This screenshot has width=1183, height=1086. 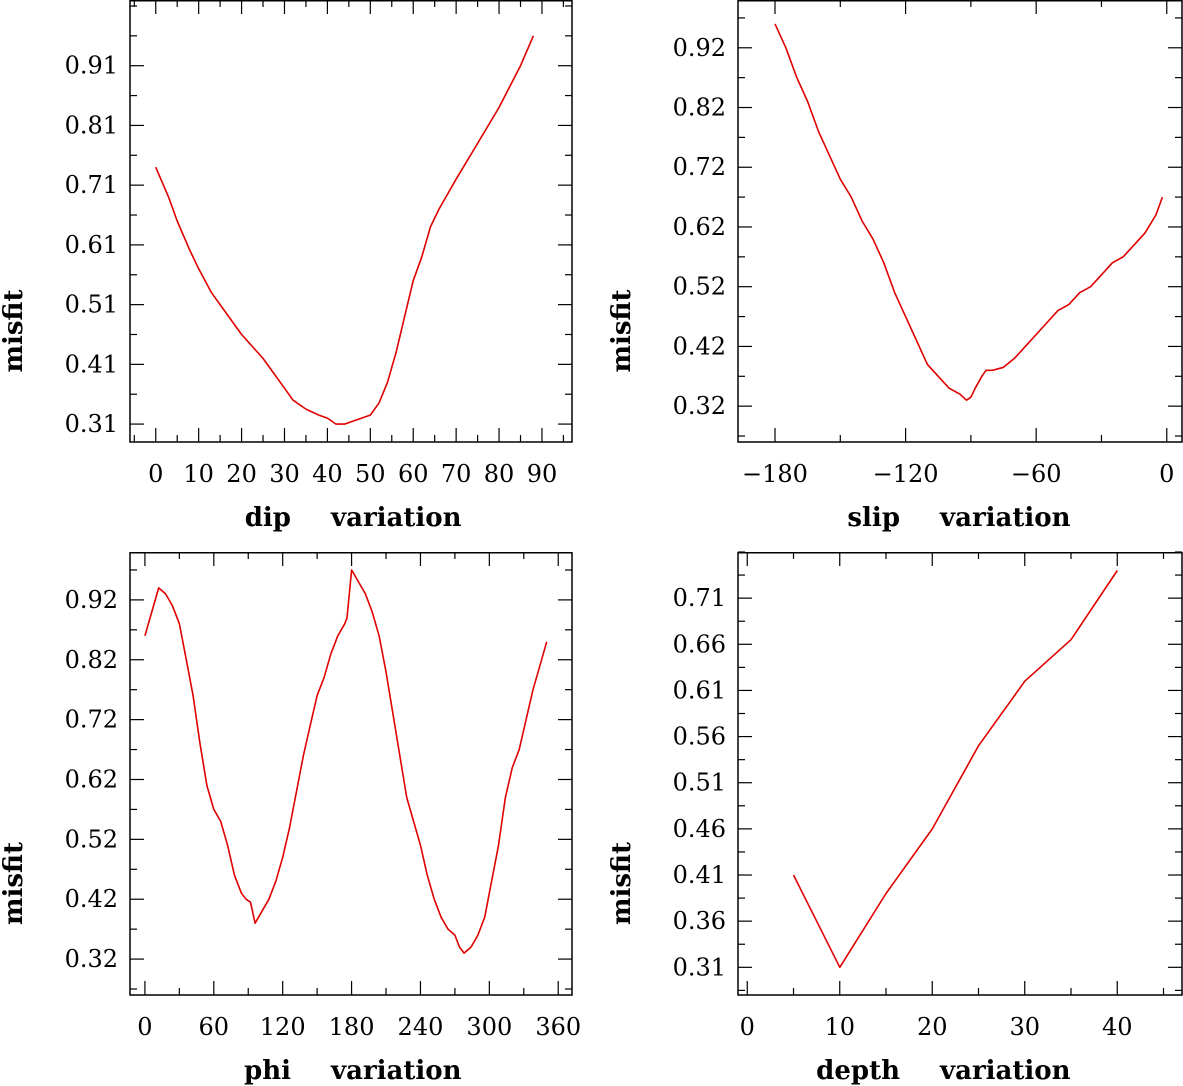 I want to click on dip-xtick-label: 80, so click(x=499, y=474).